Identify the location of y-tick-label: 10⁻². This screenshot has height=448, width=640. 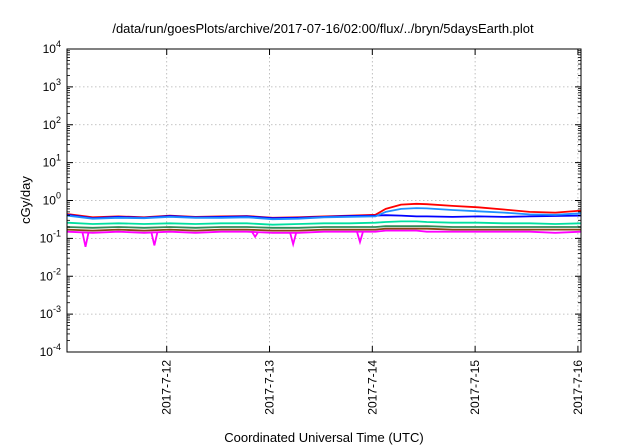
(50, 274).